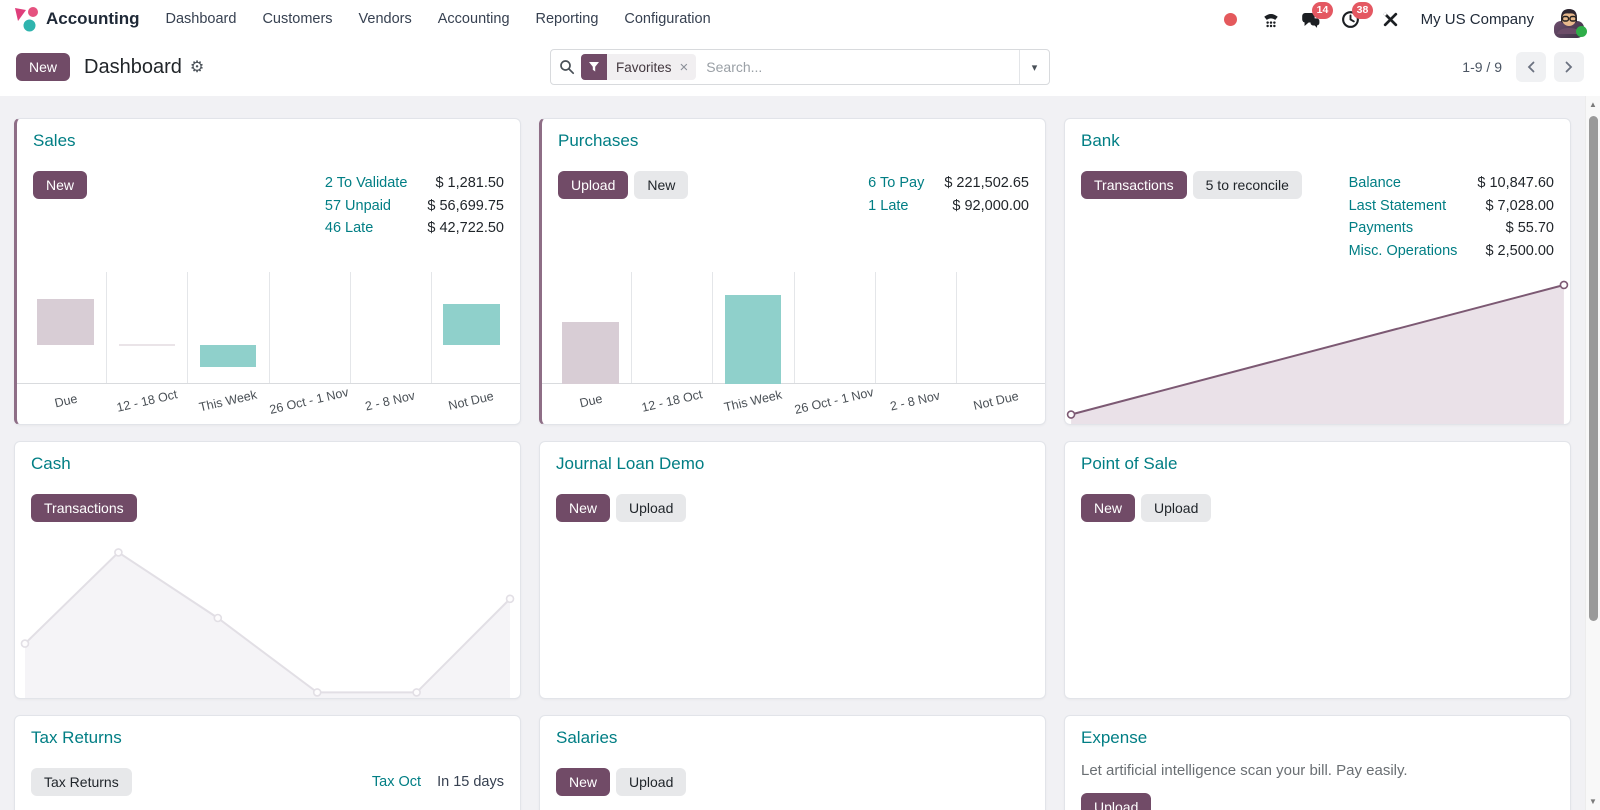  I want to click on red-dot-icon, so click(1231, 19).